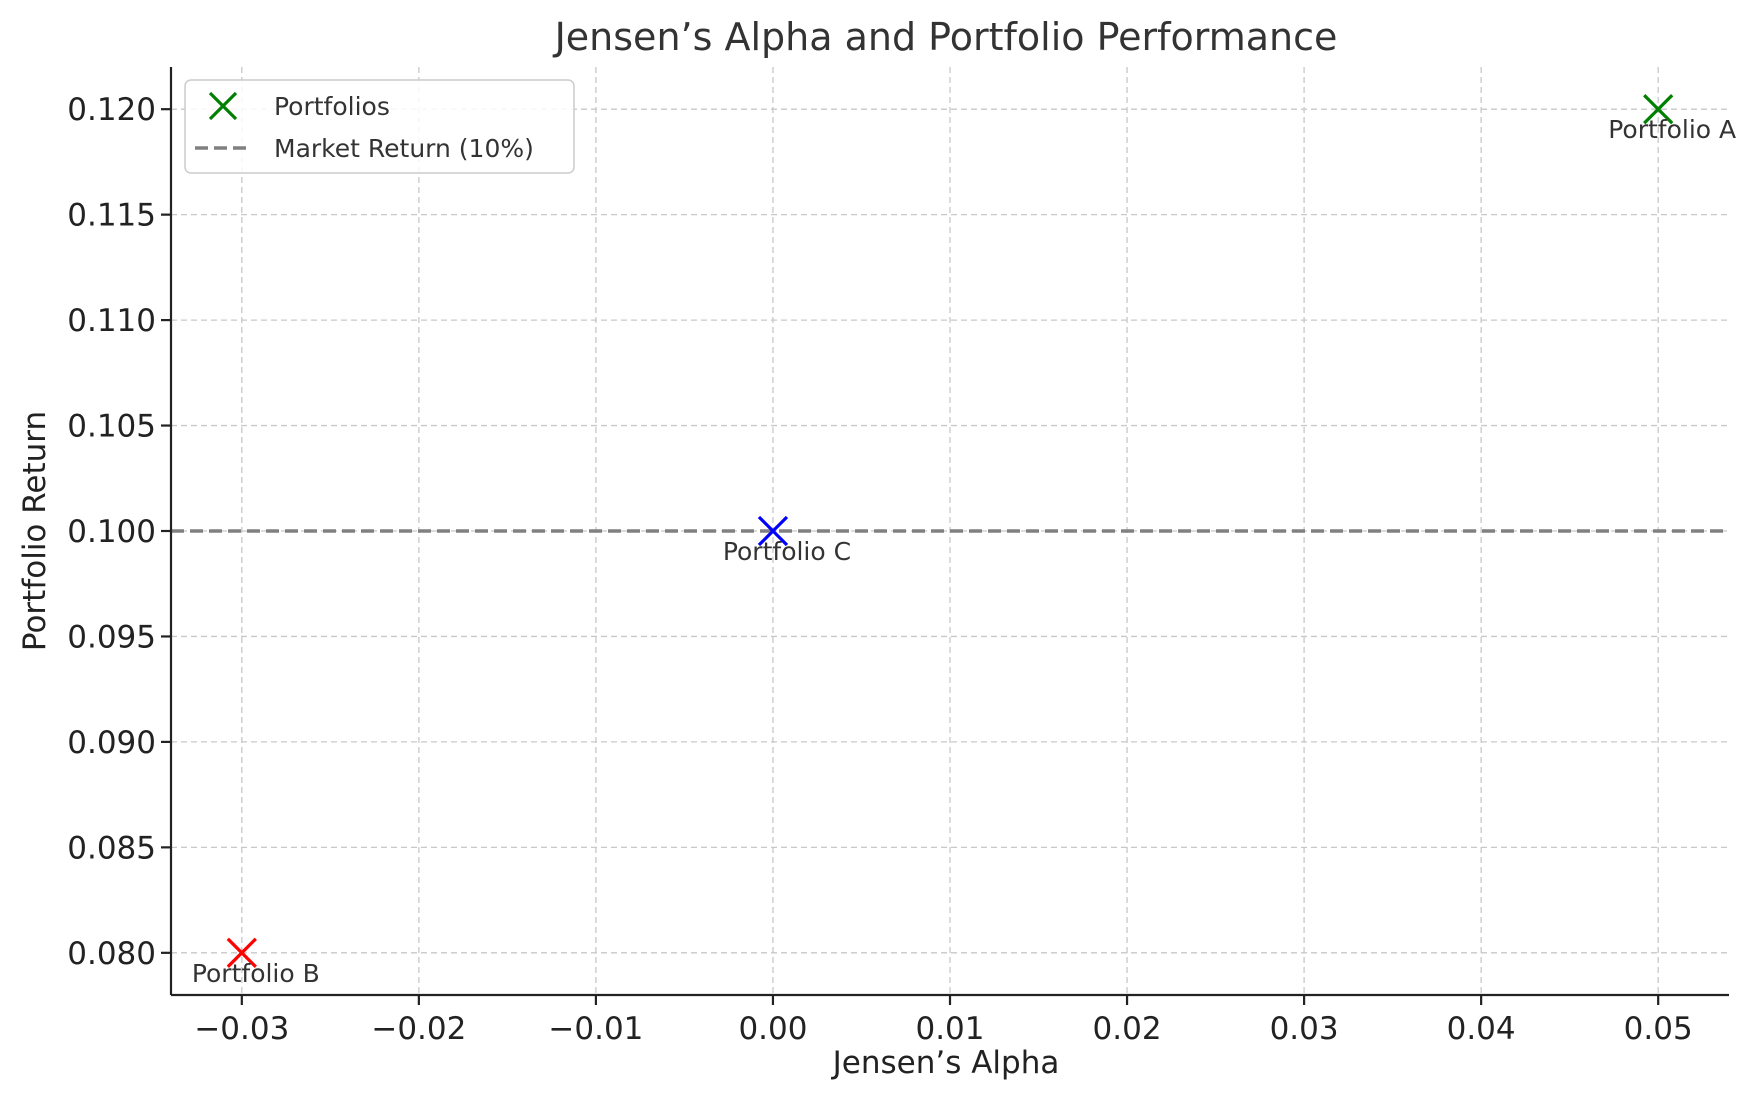  I want to click on y-tick-label: 0.105, so click(111, 427).